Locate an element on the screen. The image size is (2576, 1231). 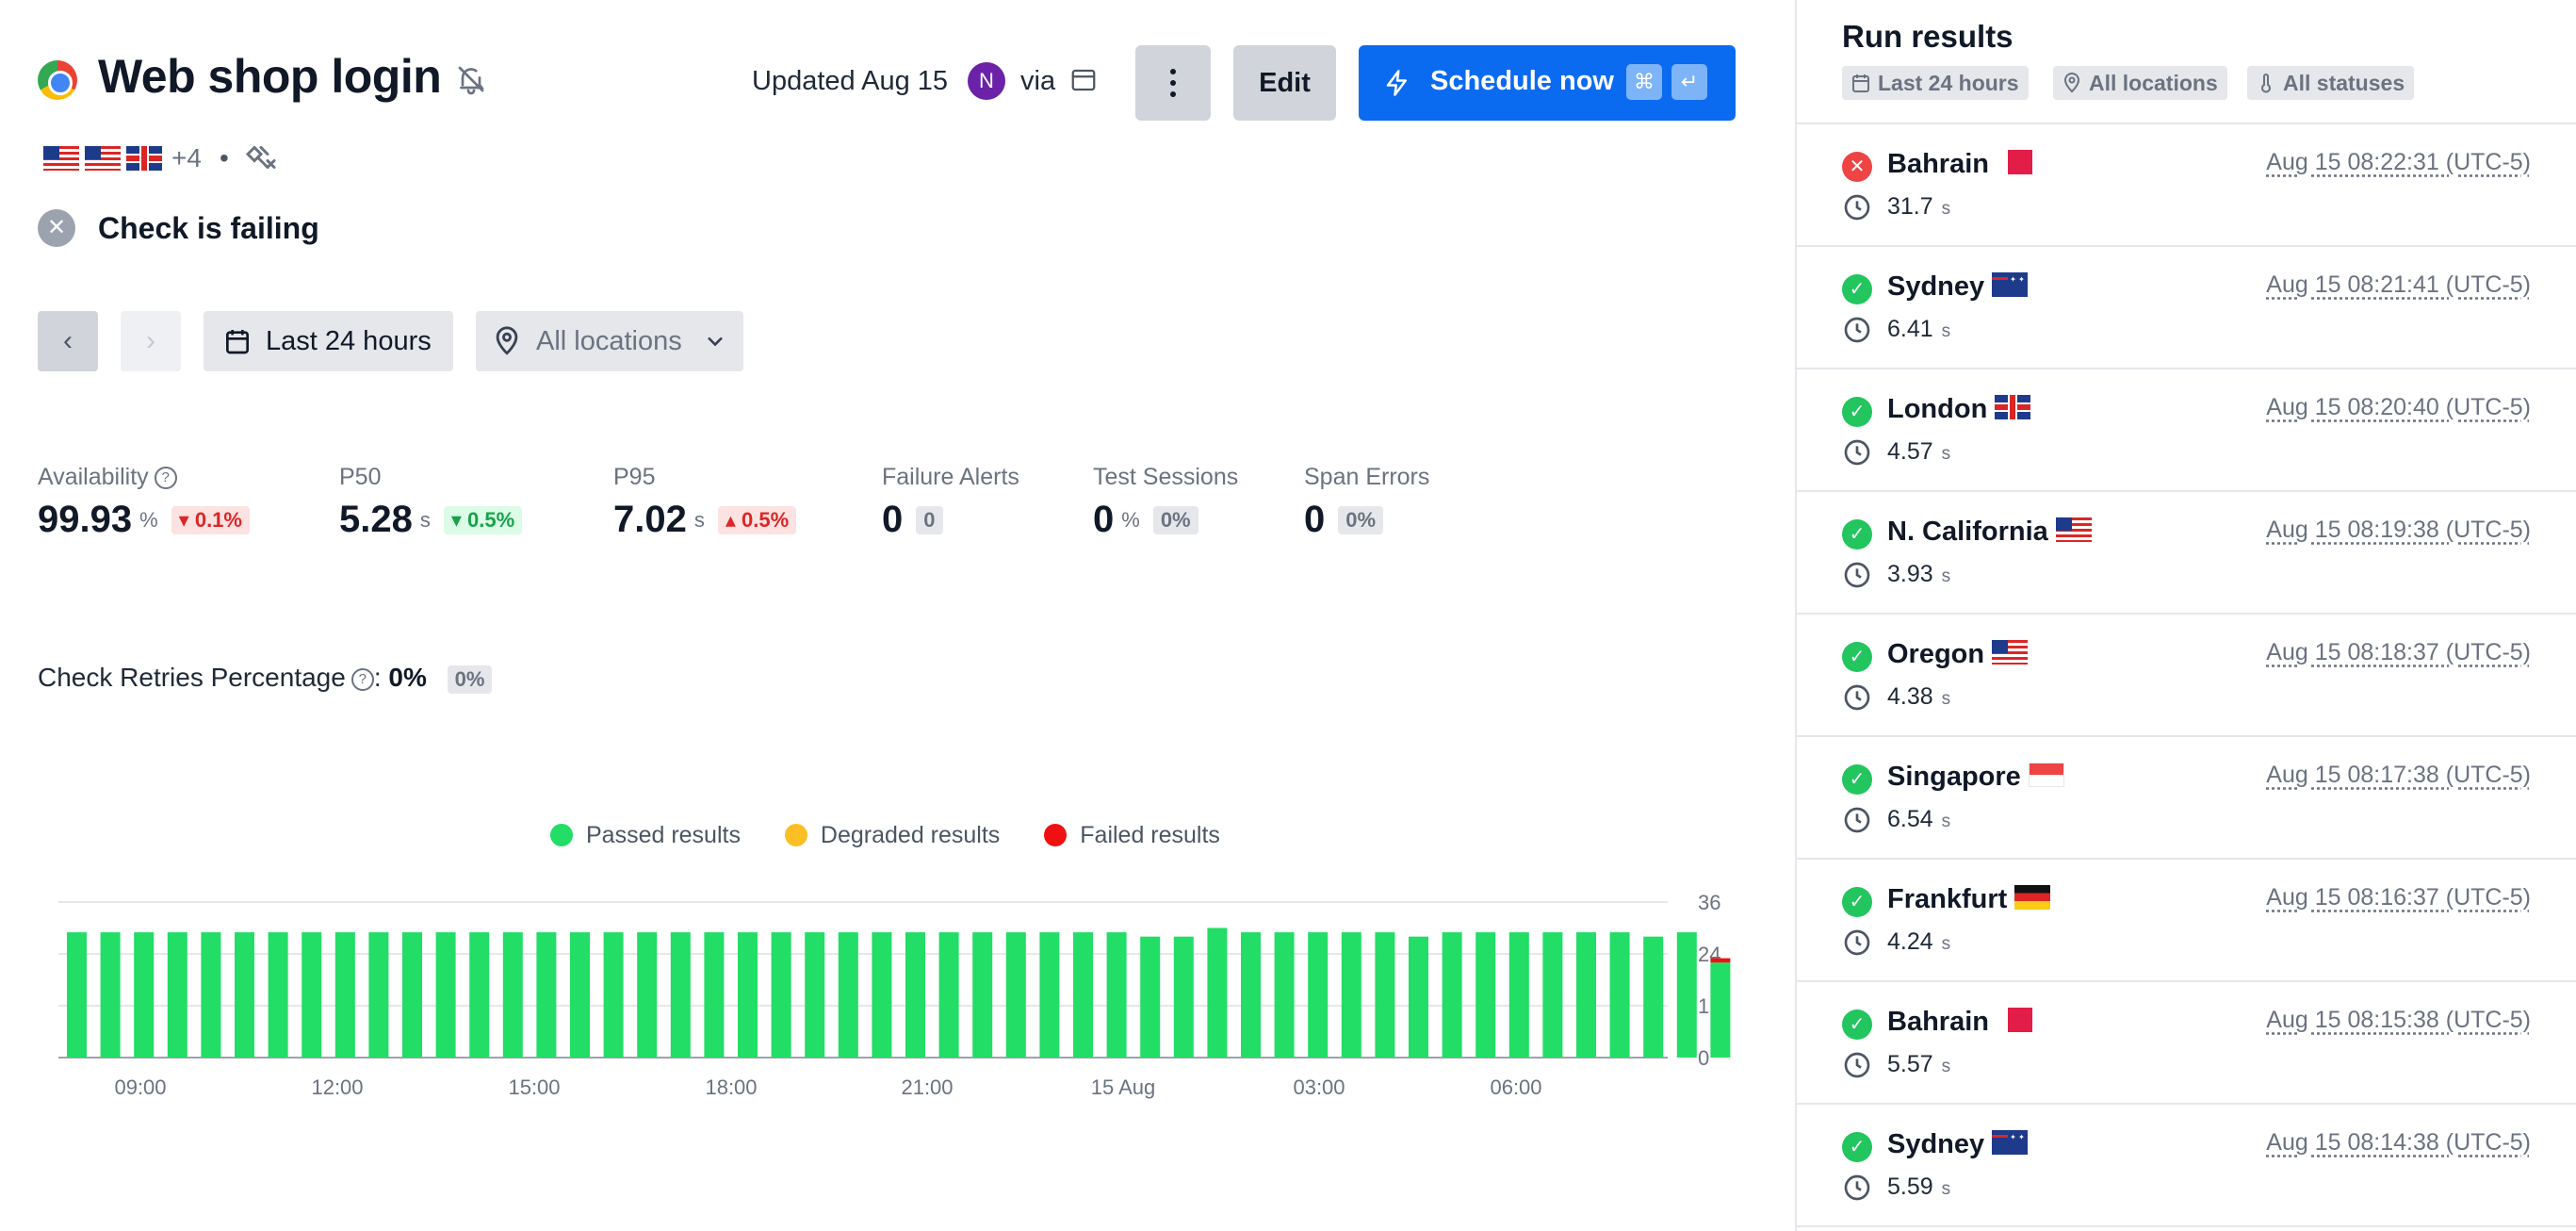
run-result-row: ✓ Sydney 5.59 s Aug 15 08:14:38 (UTC-5) is located at coordinates (2186, 1166).